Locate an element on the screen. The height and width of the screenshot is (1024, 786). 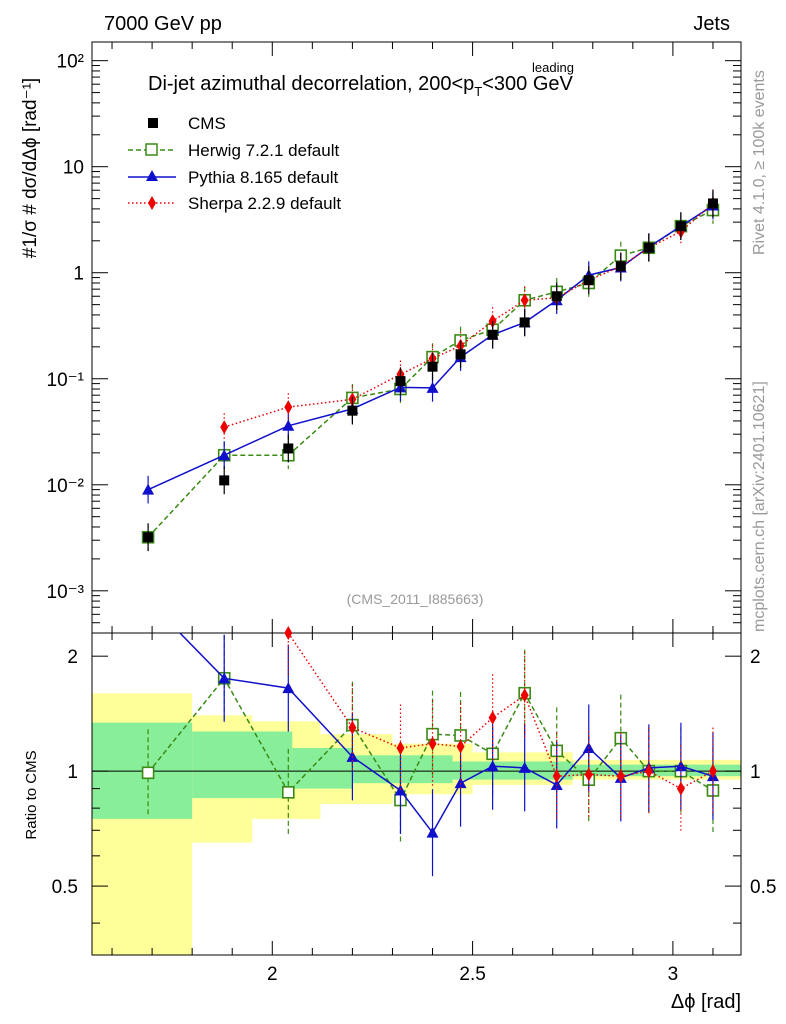
x-tick-label: 2.5 is located at coordinates (472, 974).